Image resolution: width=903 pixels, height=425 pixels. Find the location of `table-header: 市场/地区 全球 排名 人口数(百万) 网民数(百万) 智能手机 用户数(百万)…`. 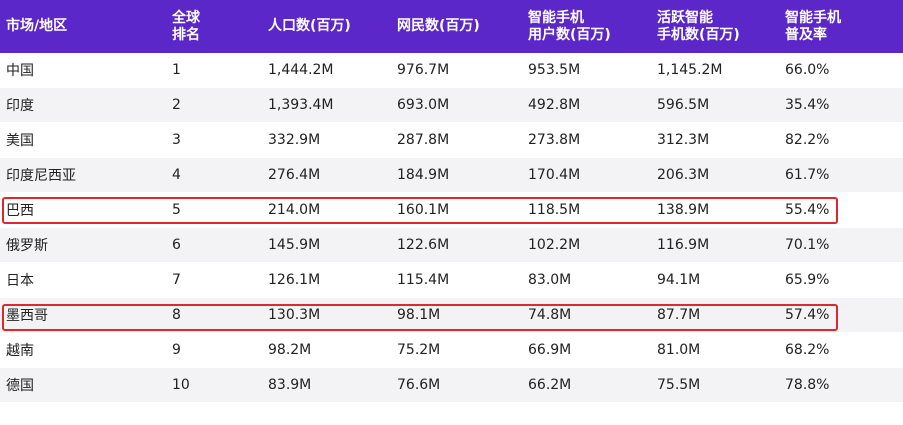

table-header: 市场/地区 全球 排名 人口数(百万) 网民数(百万) 智能手机 用户数(百万)… is located at coordinates (451, 26).